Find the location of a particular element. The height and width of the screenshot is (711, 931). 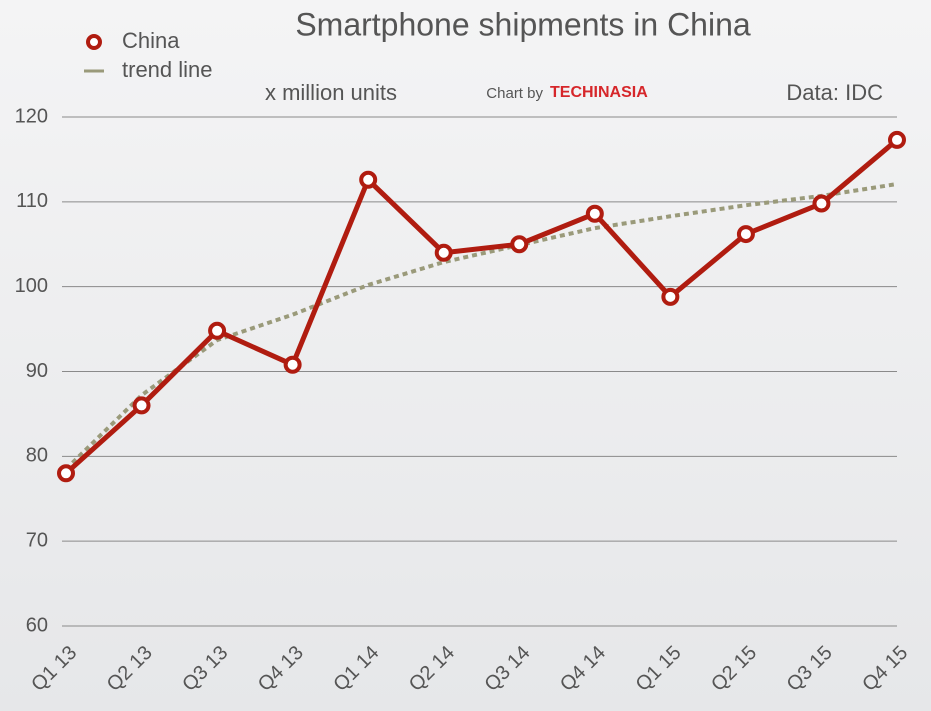

legend-label: trend line is located at coordinates (167, 69).